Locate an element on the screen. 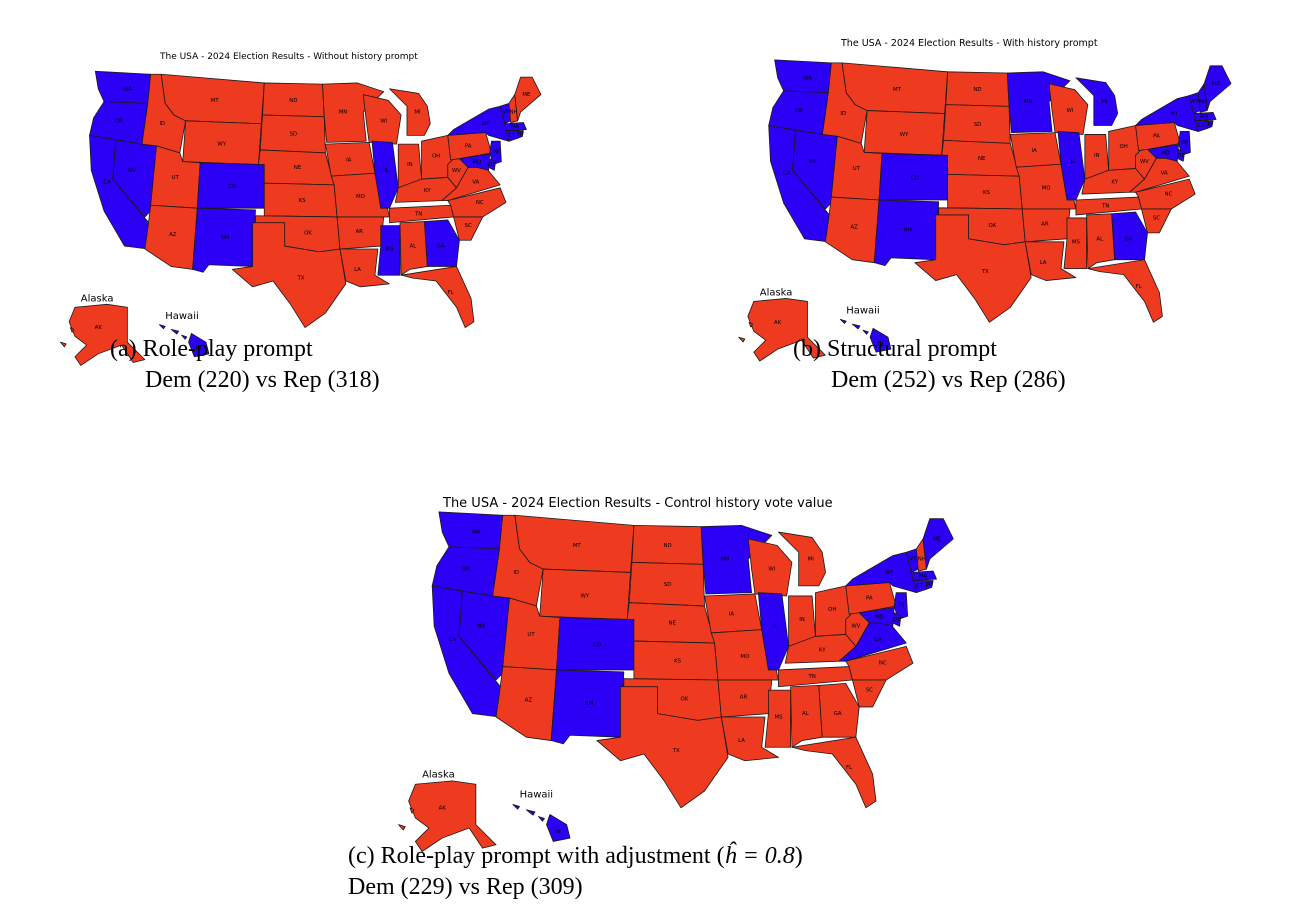 This screenshot has height=918, width=1308. state-label-tn: TN is located at coordinates (1105, 207).